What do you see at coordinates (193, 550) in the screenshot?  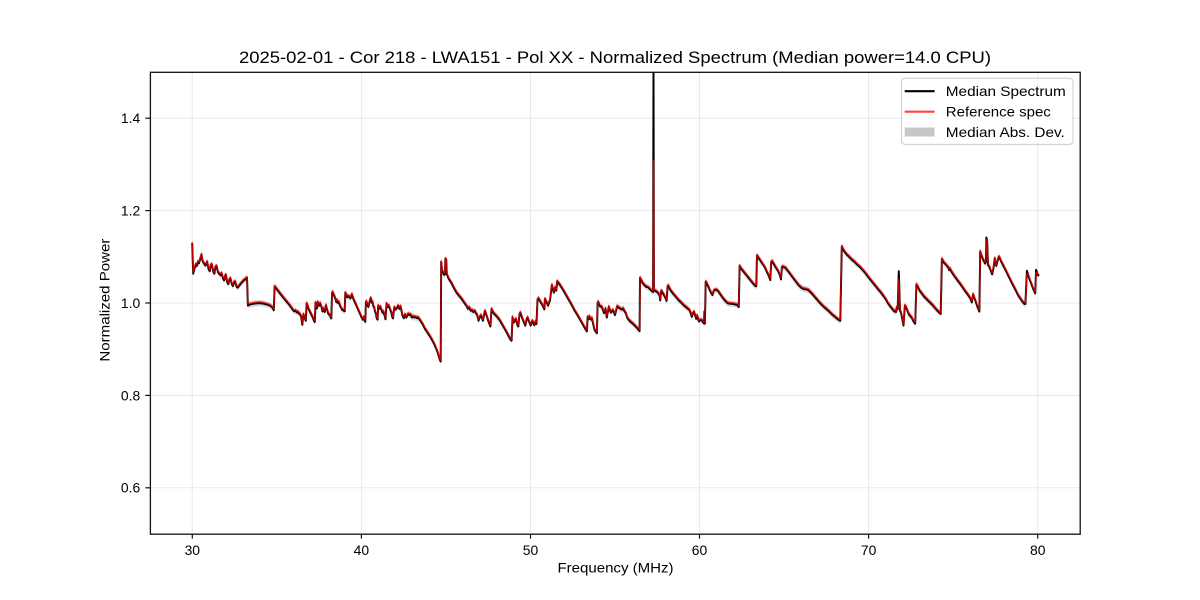 I see `svg-text: 30` at bounding box center [193, 550].